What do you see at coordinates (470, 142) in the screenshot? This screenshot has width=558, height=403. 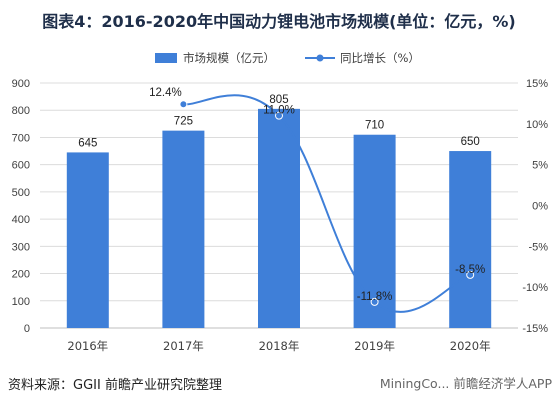 I see `bar-value-label: 650` at bounding box center [470, 142].